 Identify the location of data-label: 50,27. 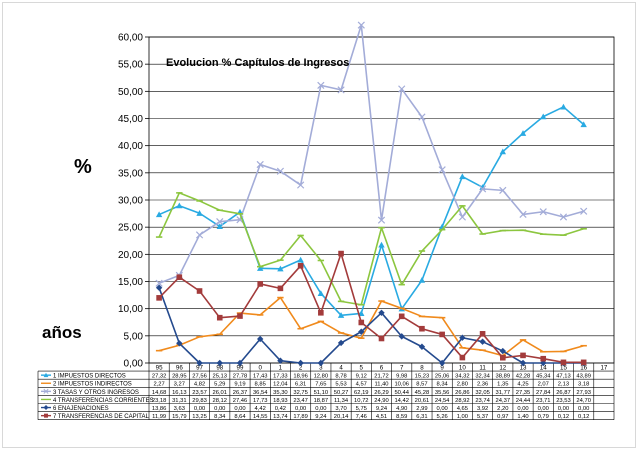
(341, 393).